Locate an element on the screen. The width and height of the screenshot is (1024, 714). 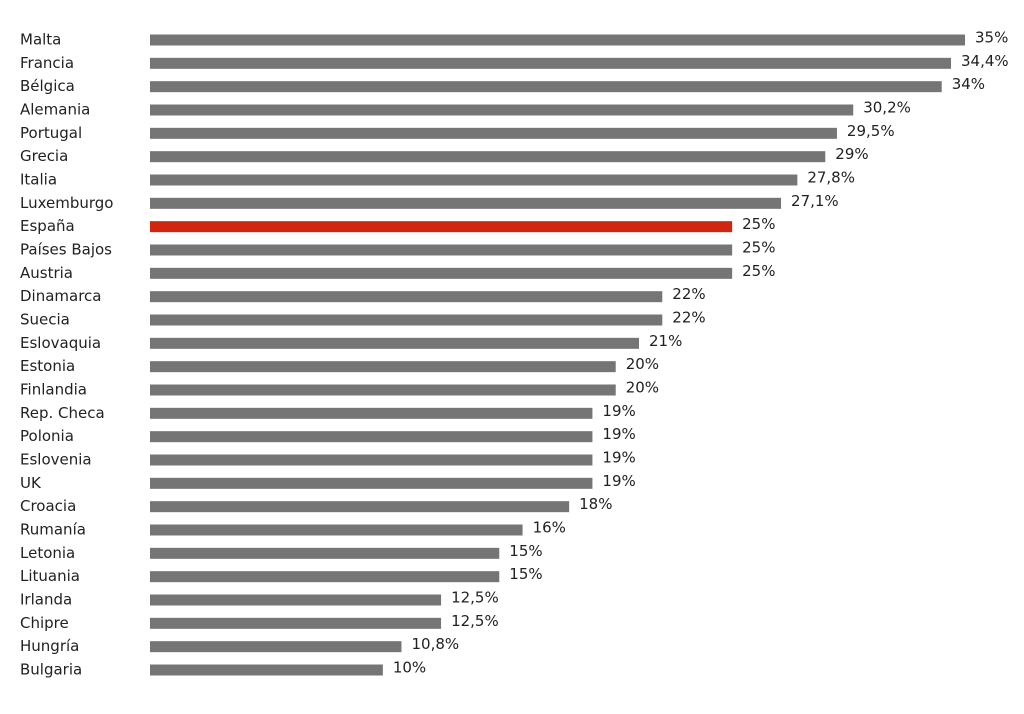
category-label: Chipre is located at coordinates (44, 623).